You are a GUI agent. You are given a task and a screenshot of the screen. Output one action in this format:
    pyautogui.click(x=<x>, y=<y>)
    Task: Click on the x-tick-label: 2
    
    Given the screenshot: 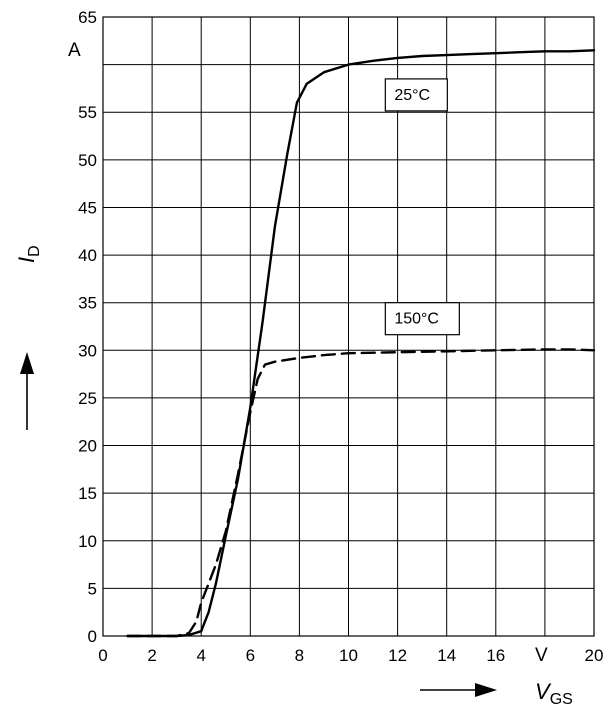 What is the action you would take?
    pyautogui.click(x=151, y=655)
    